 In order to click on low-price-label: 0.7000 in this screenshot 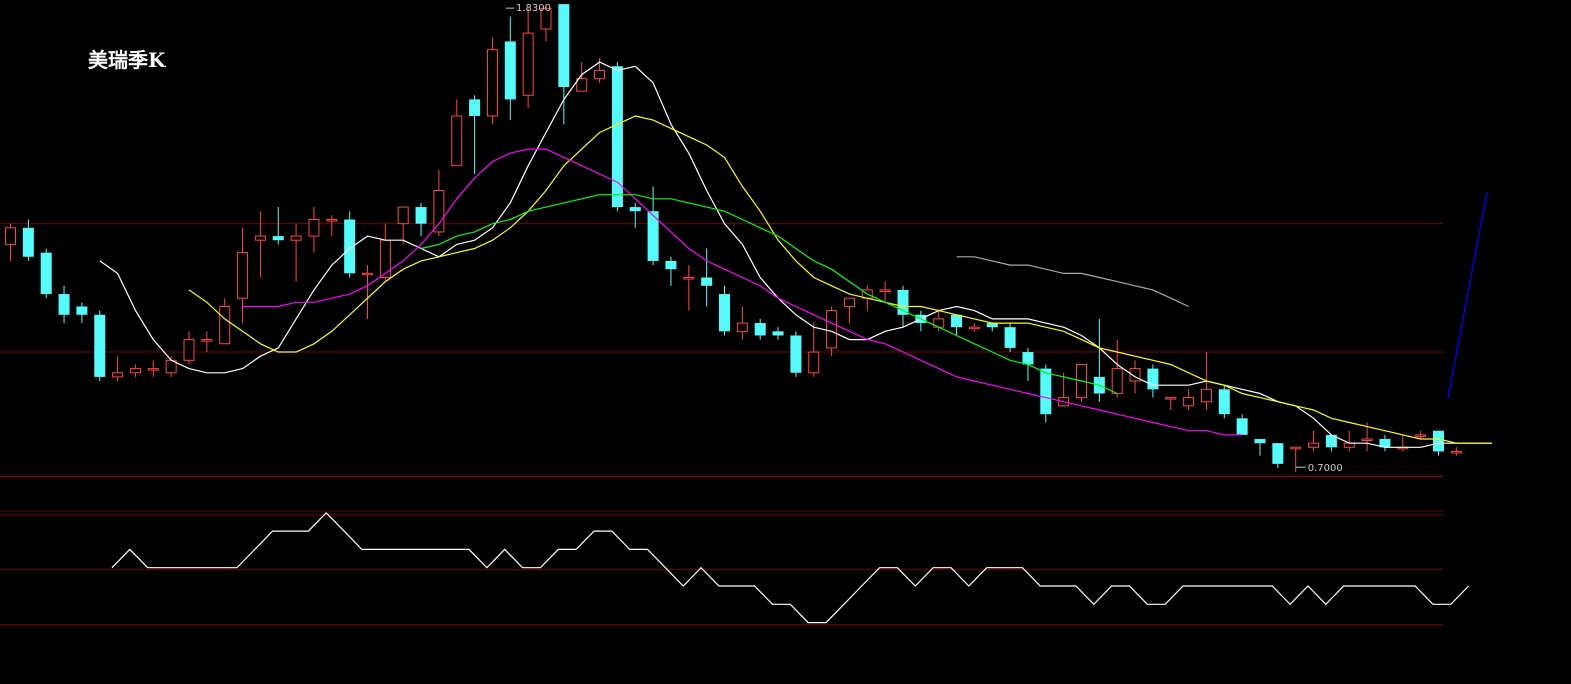, I will do `click(1325, 468)`.